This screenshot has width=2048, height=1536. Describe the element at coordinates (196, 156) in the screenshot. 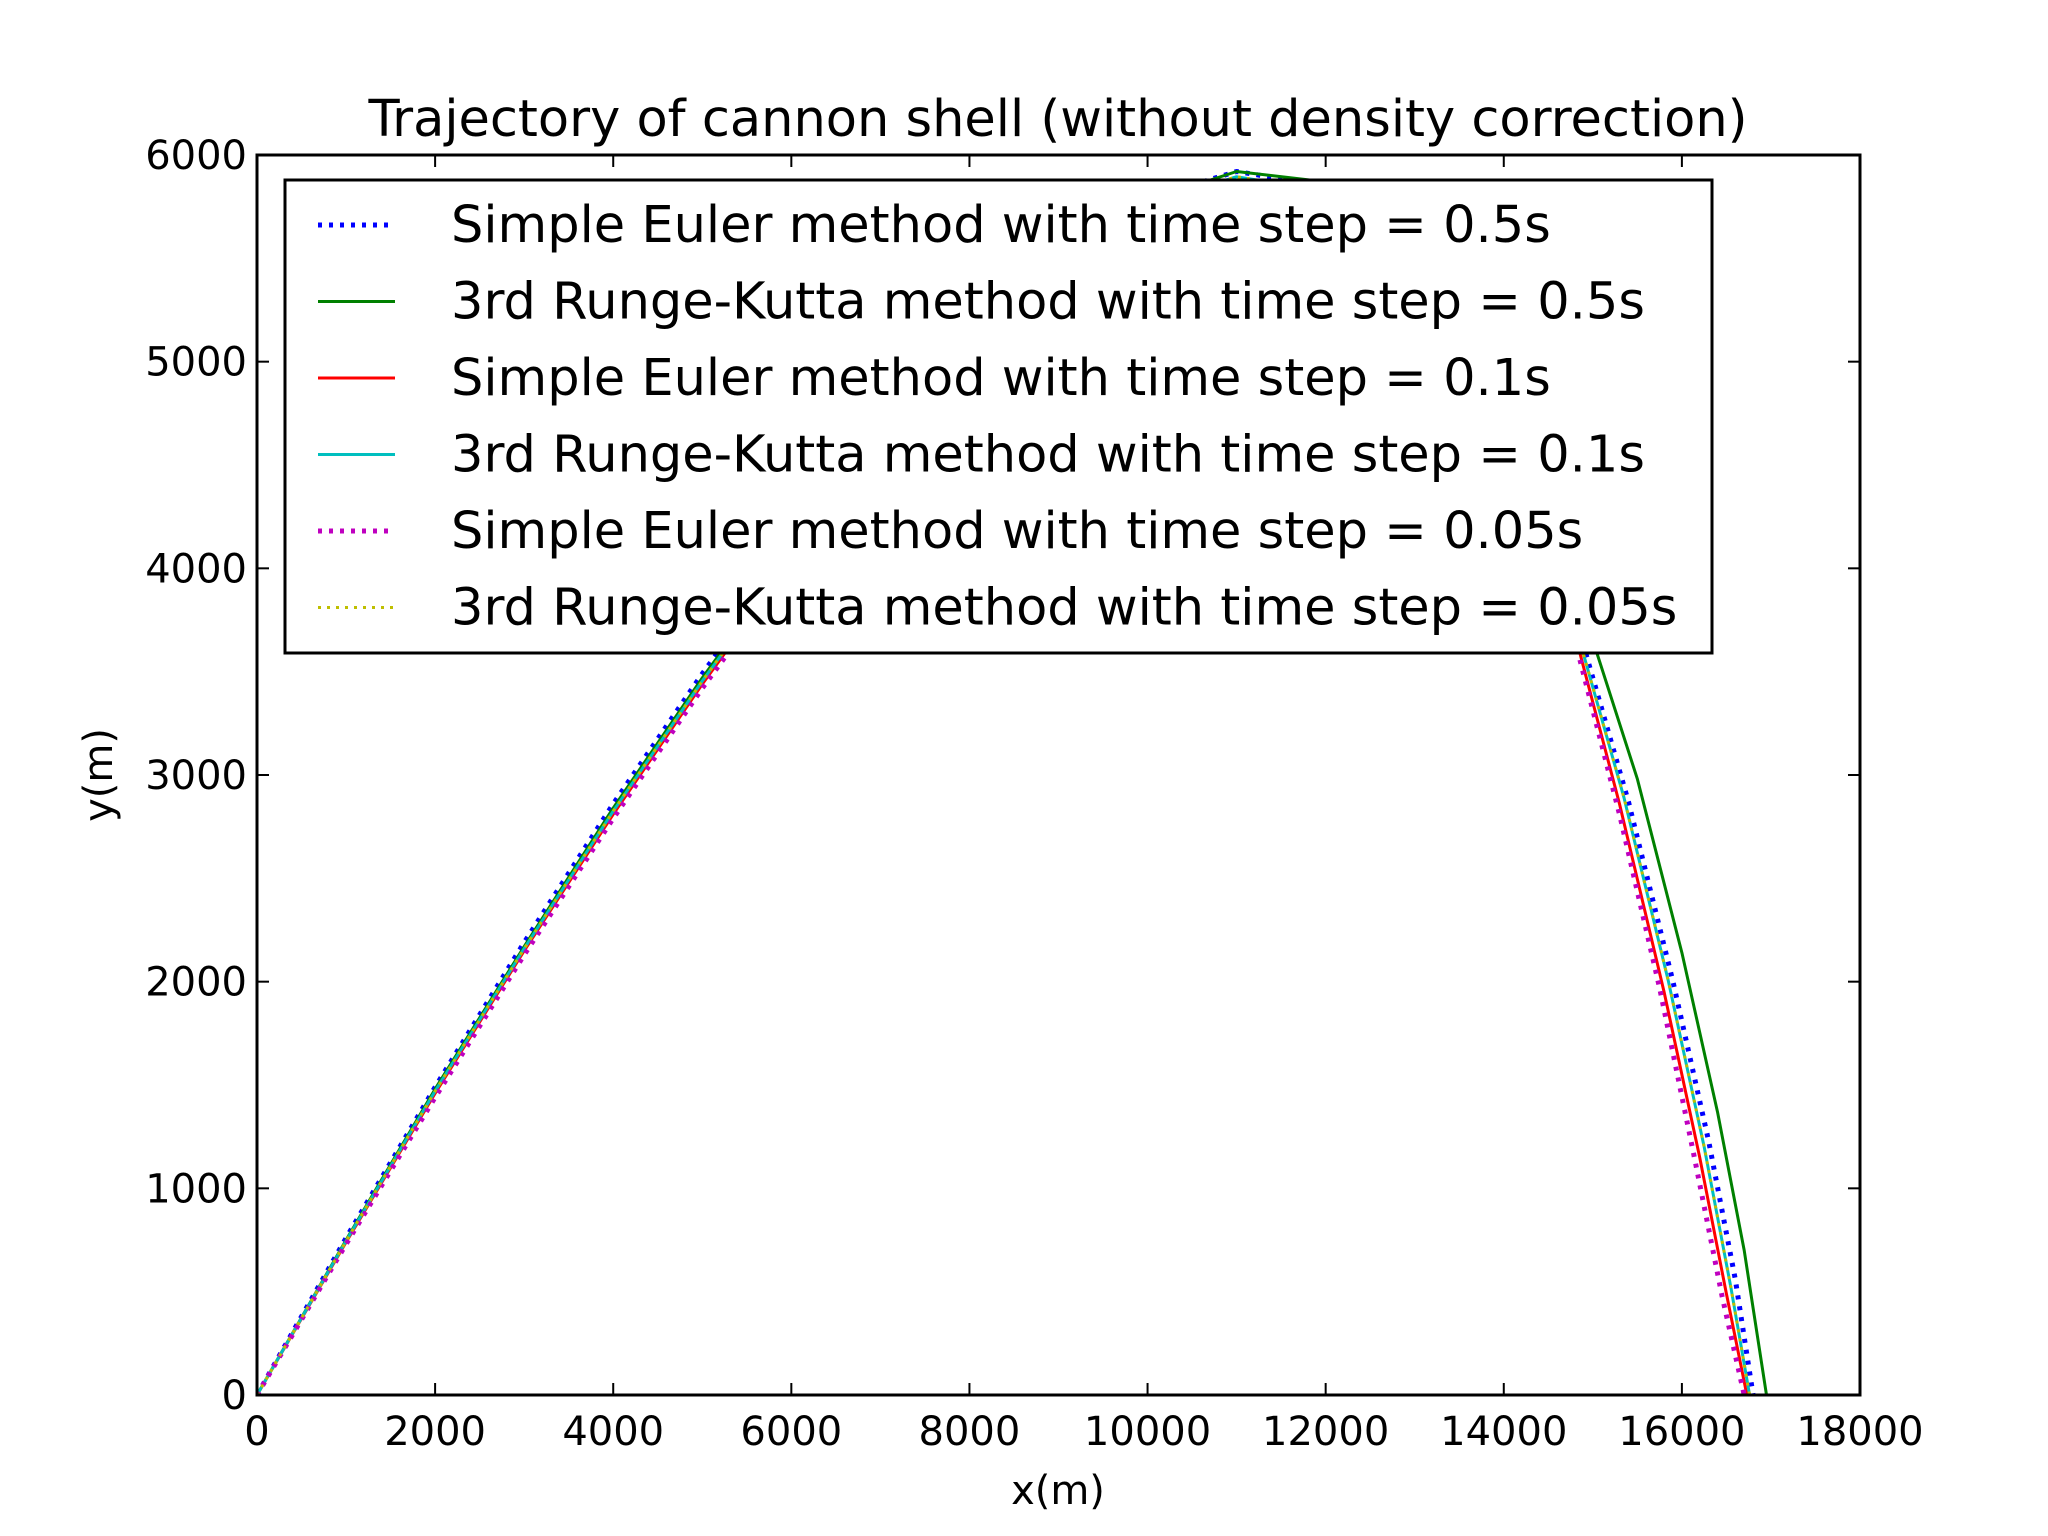

I see `y-tick-label: 6000` at that location.